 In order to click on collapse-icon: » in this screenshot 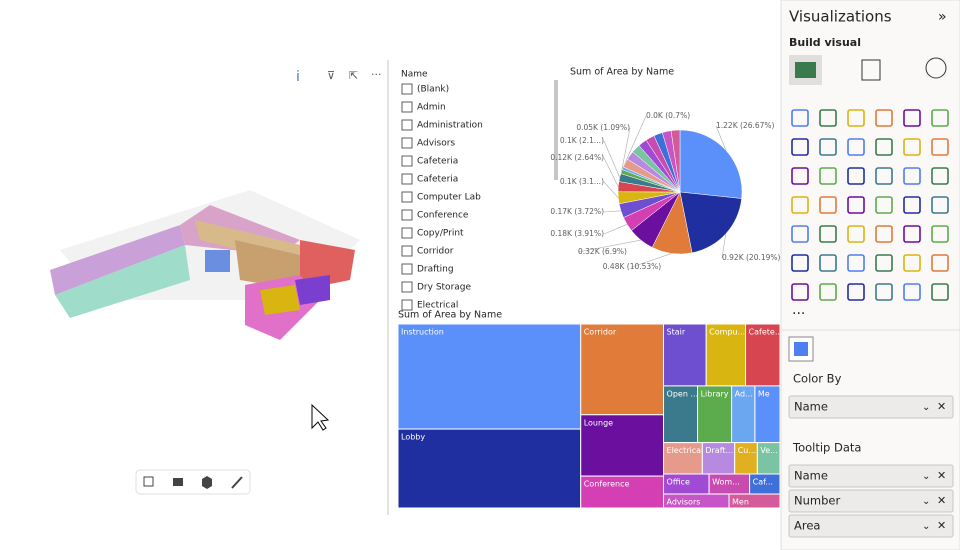, I will do `click(942, 17)`.